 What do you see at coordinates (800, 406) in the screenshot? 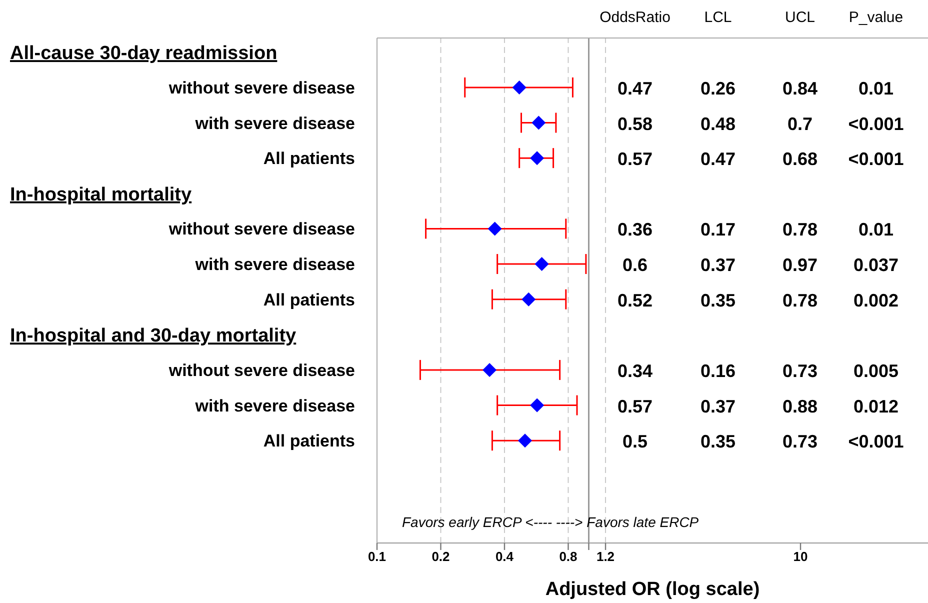
I see `annotation: 0.88` at bounding box center [800, 406].